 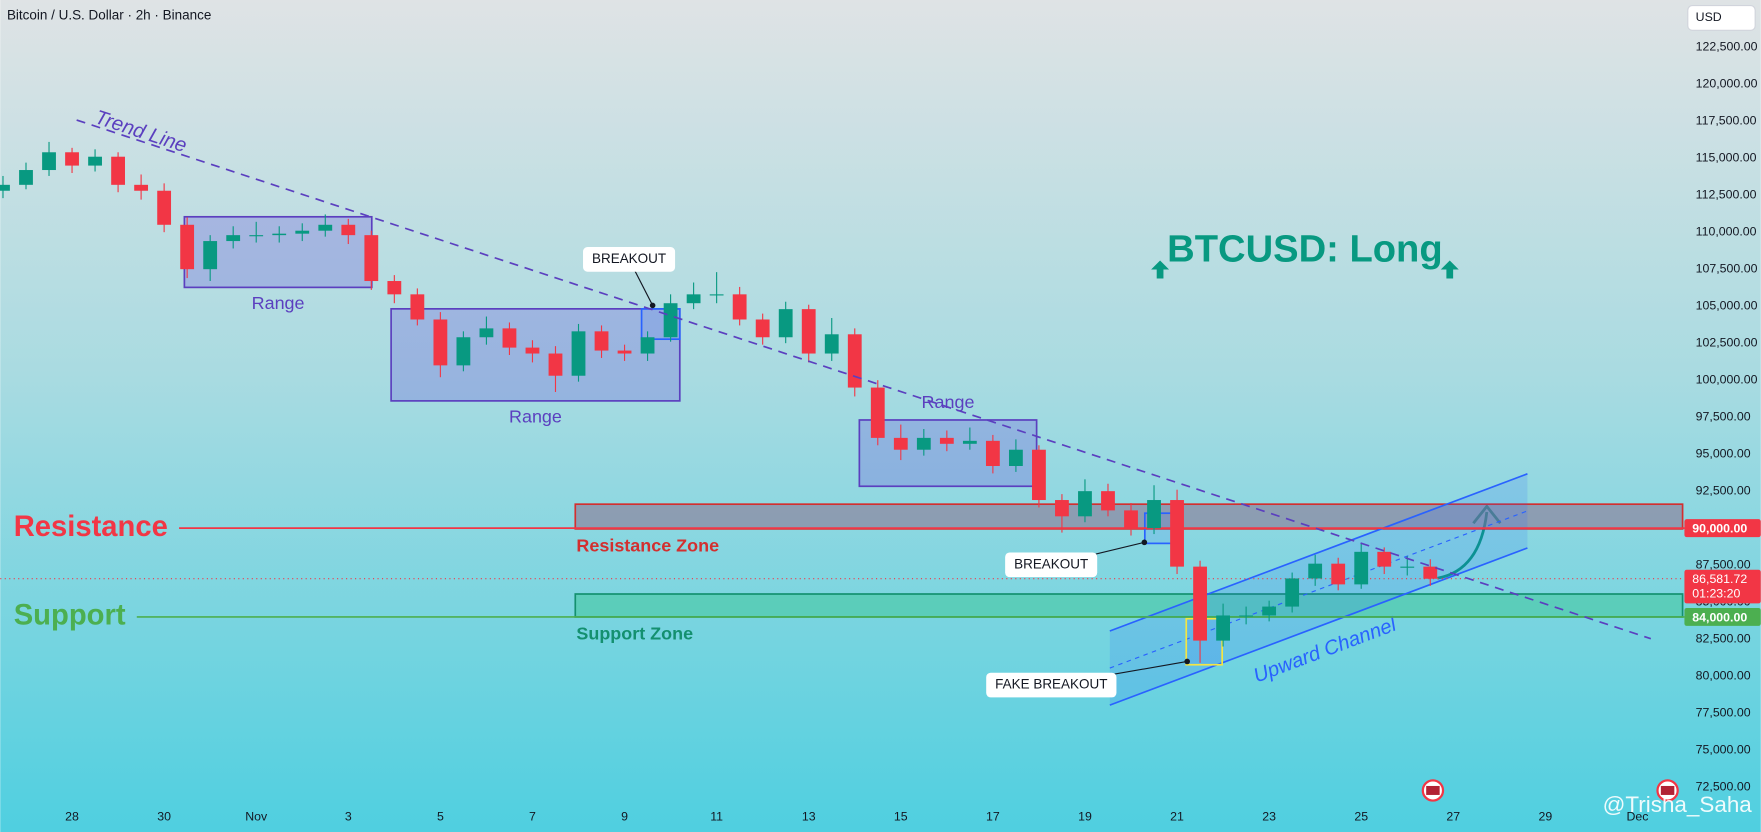 What do you see at coordinates (1726, 231) in the screenshot?
I see `y-tick-label: 110,000.00` at bounding box center [1726, 231].